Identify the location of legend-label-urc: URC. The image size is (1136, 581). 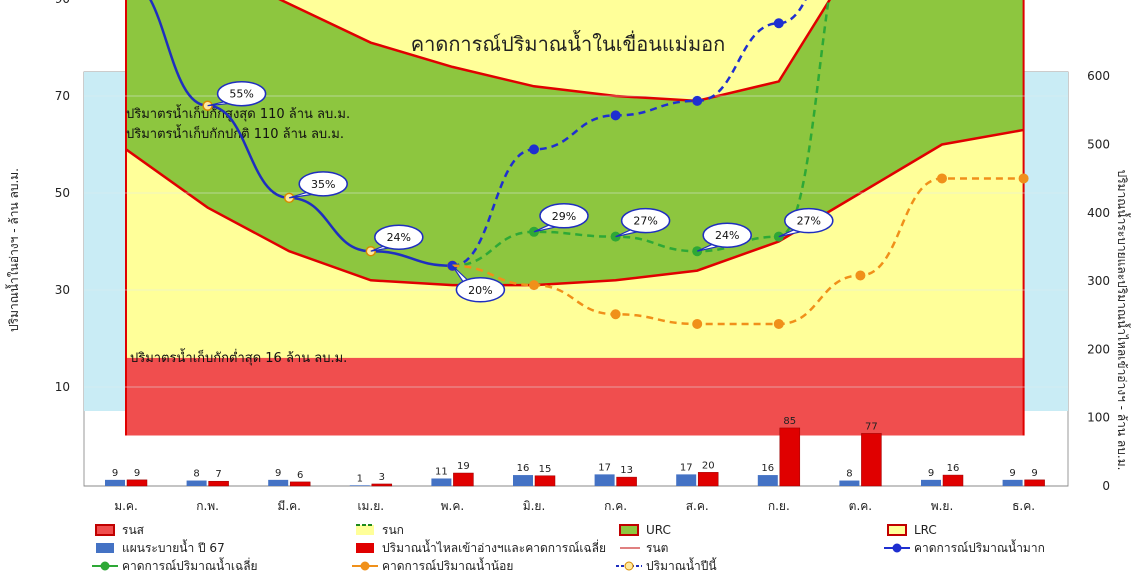
(658, 530).